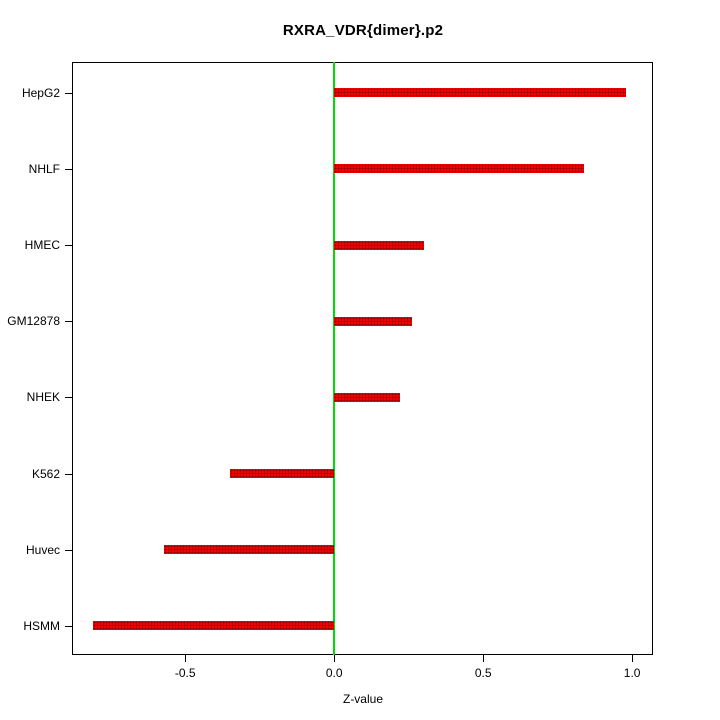 The width and height of the screenshot is (720, 720). What do you see at coordinates (249, 550) in the screenshot?
I see `bar-huvec` at bounding box center [249, 550].